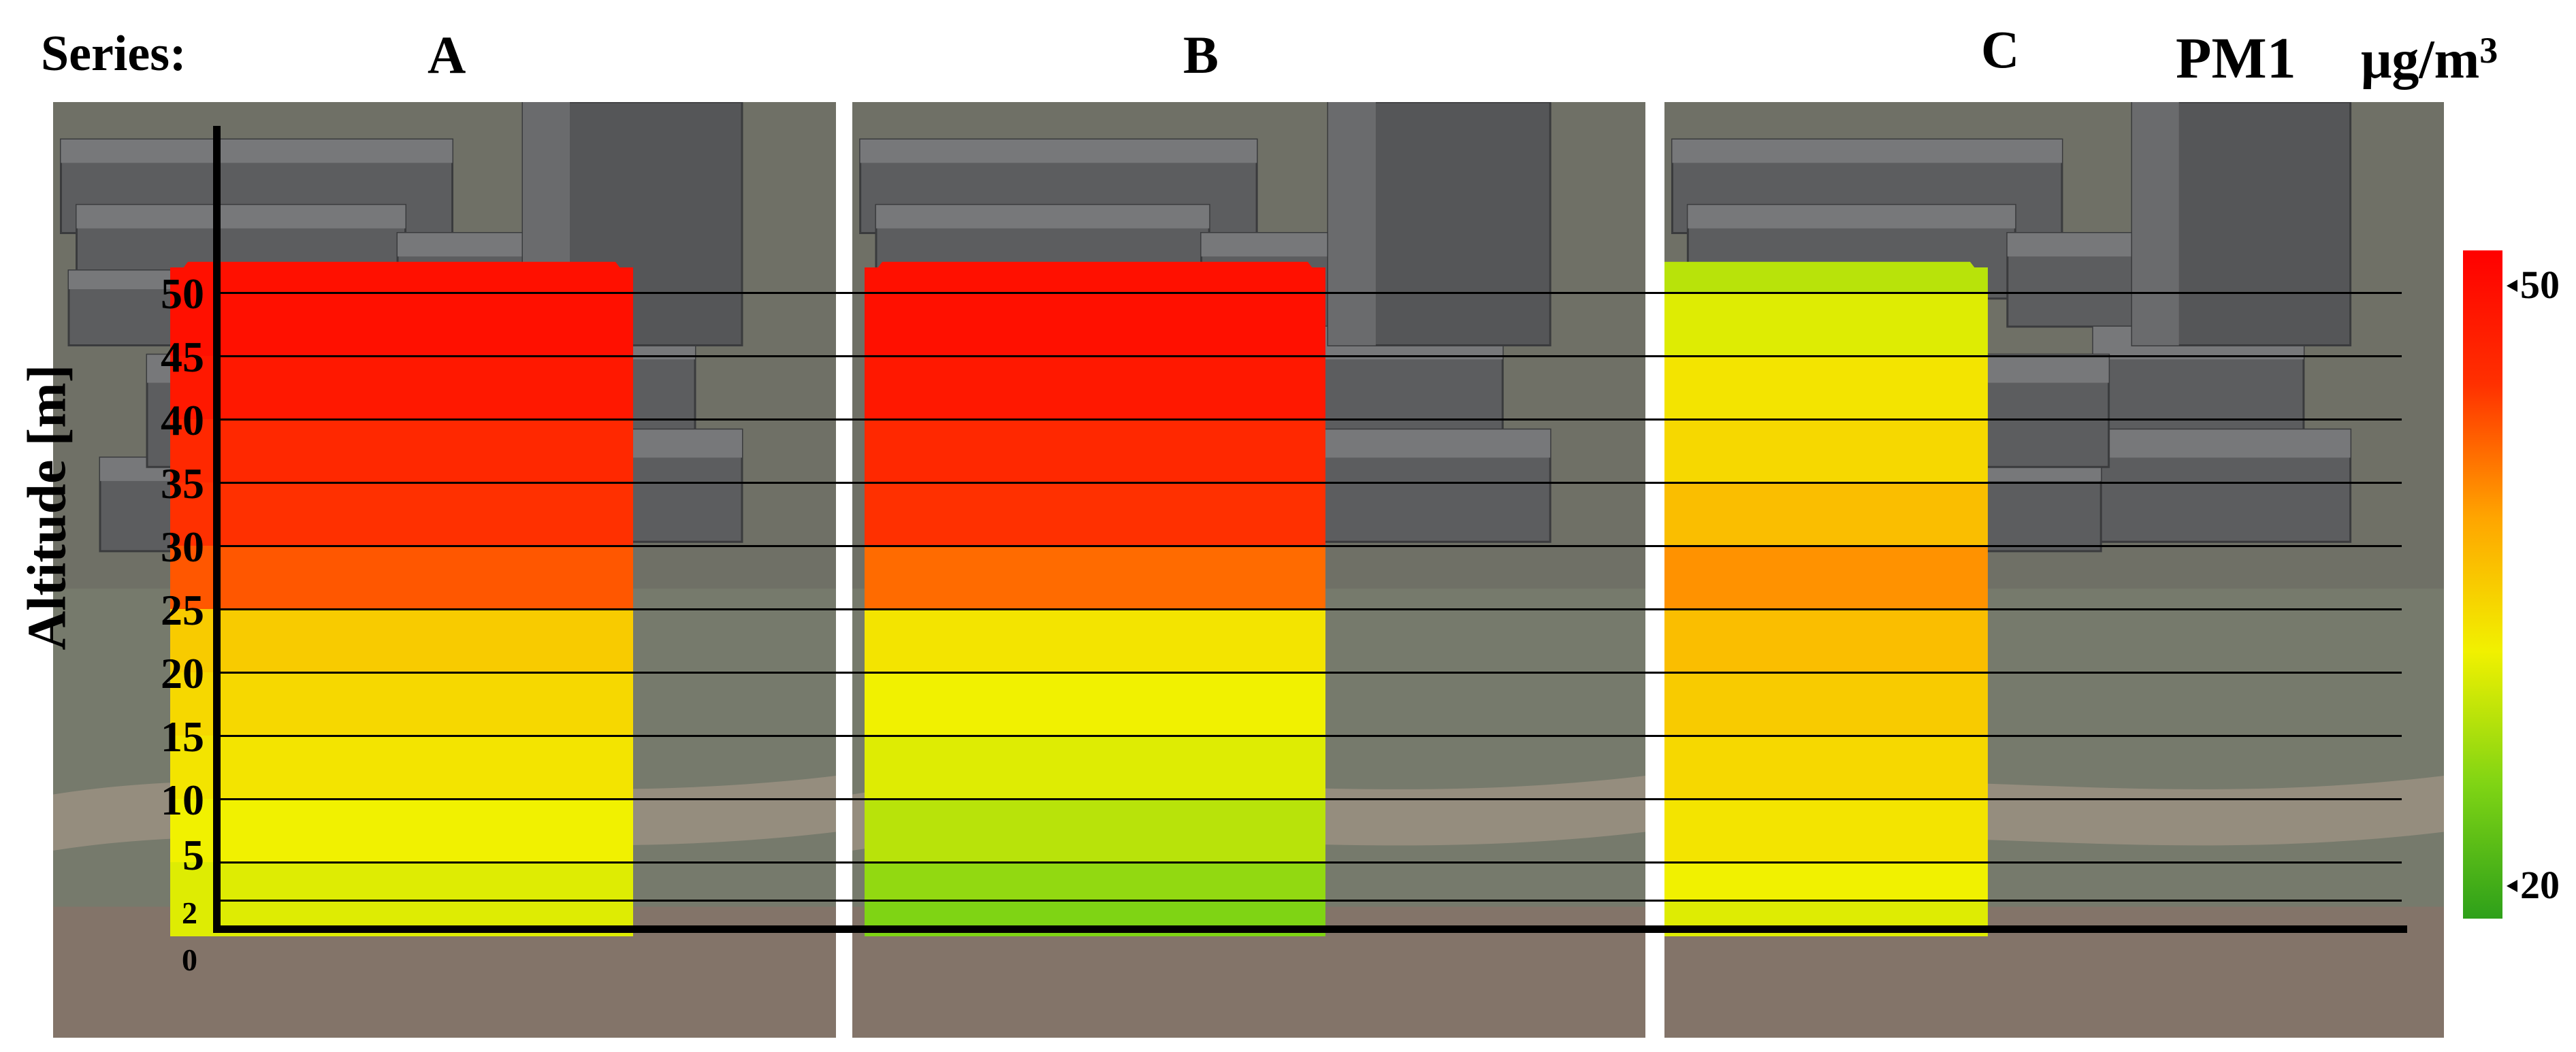  Describe the element at coordinates (183, 736) in the screenshot. I see `y-tick-label: 15` at that location.